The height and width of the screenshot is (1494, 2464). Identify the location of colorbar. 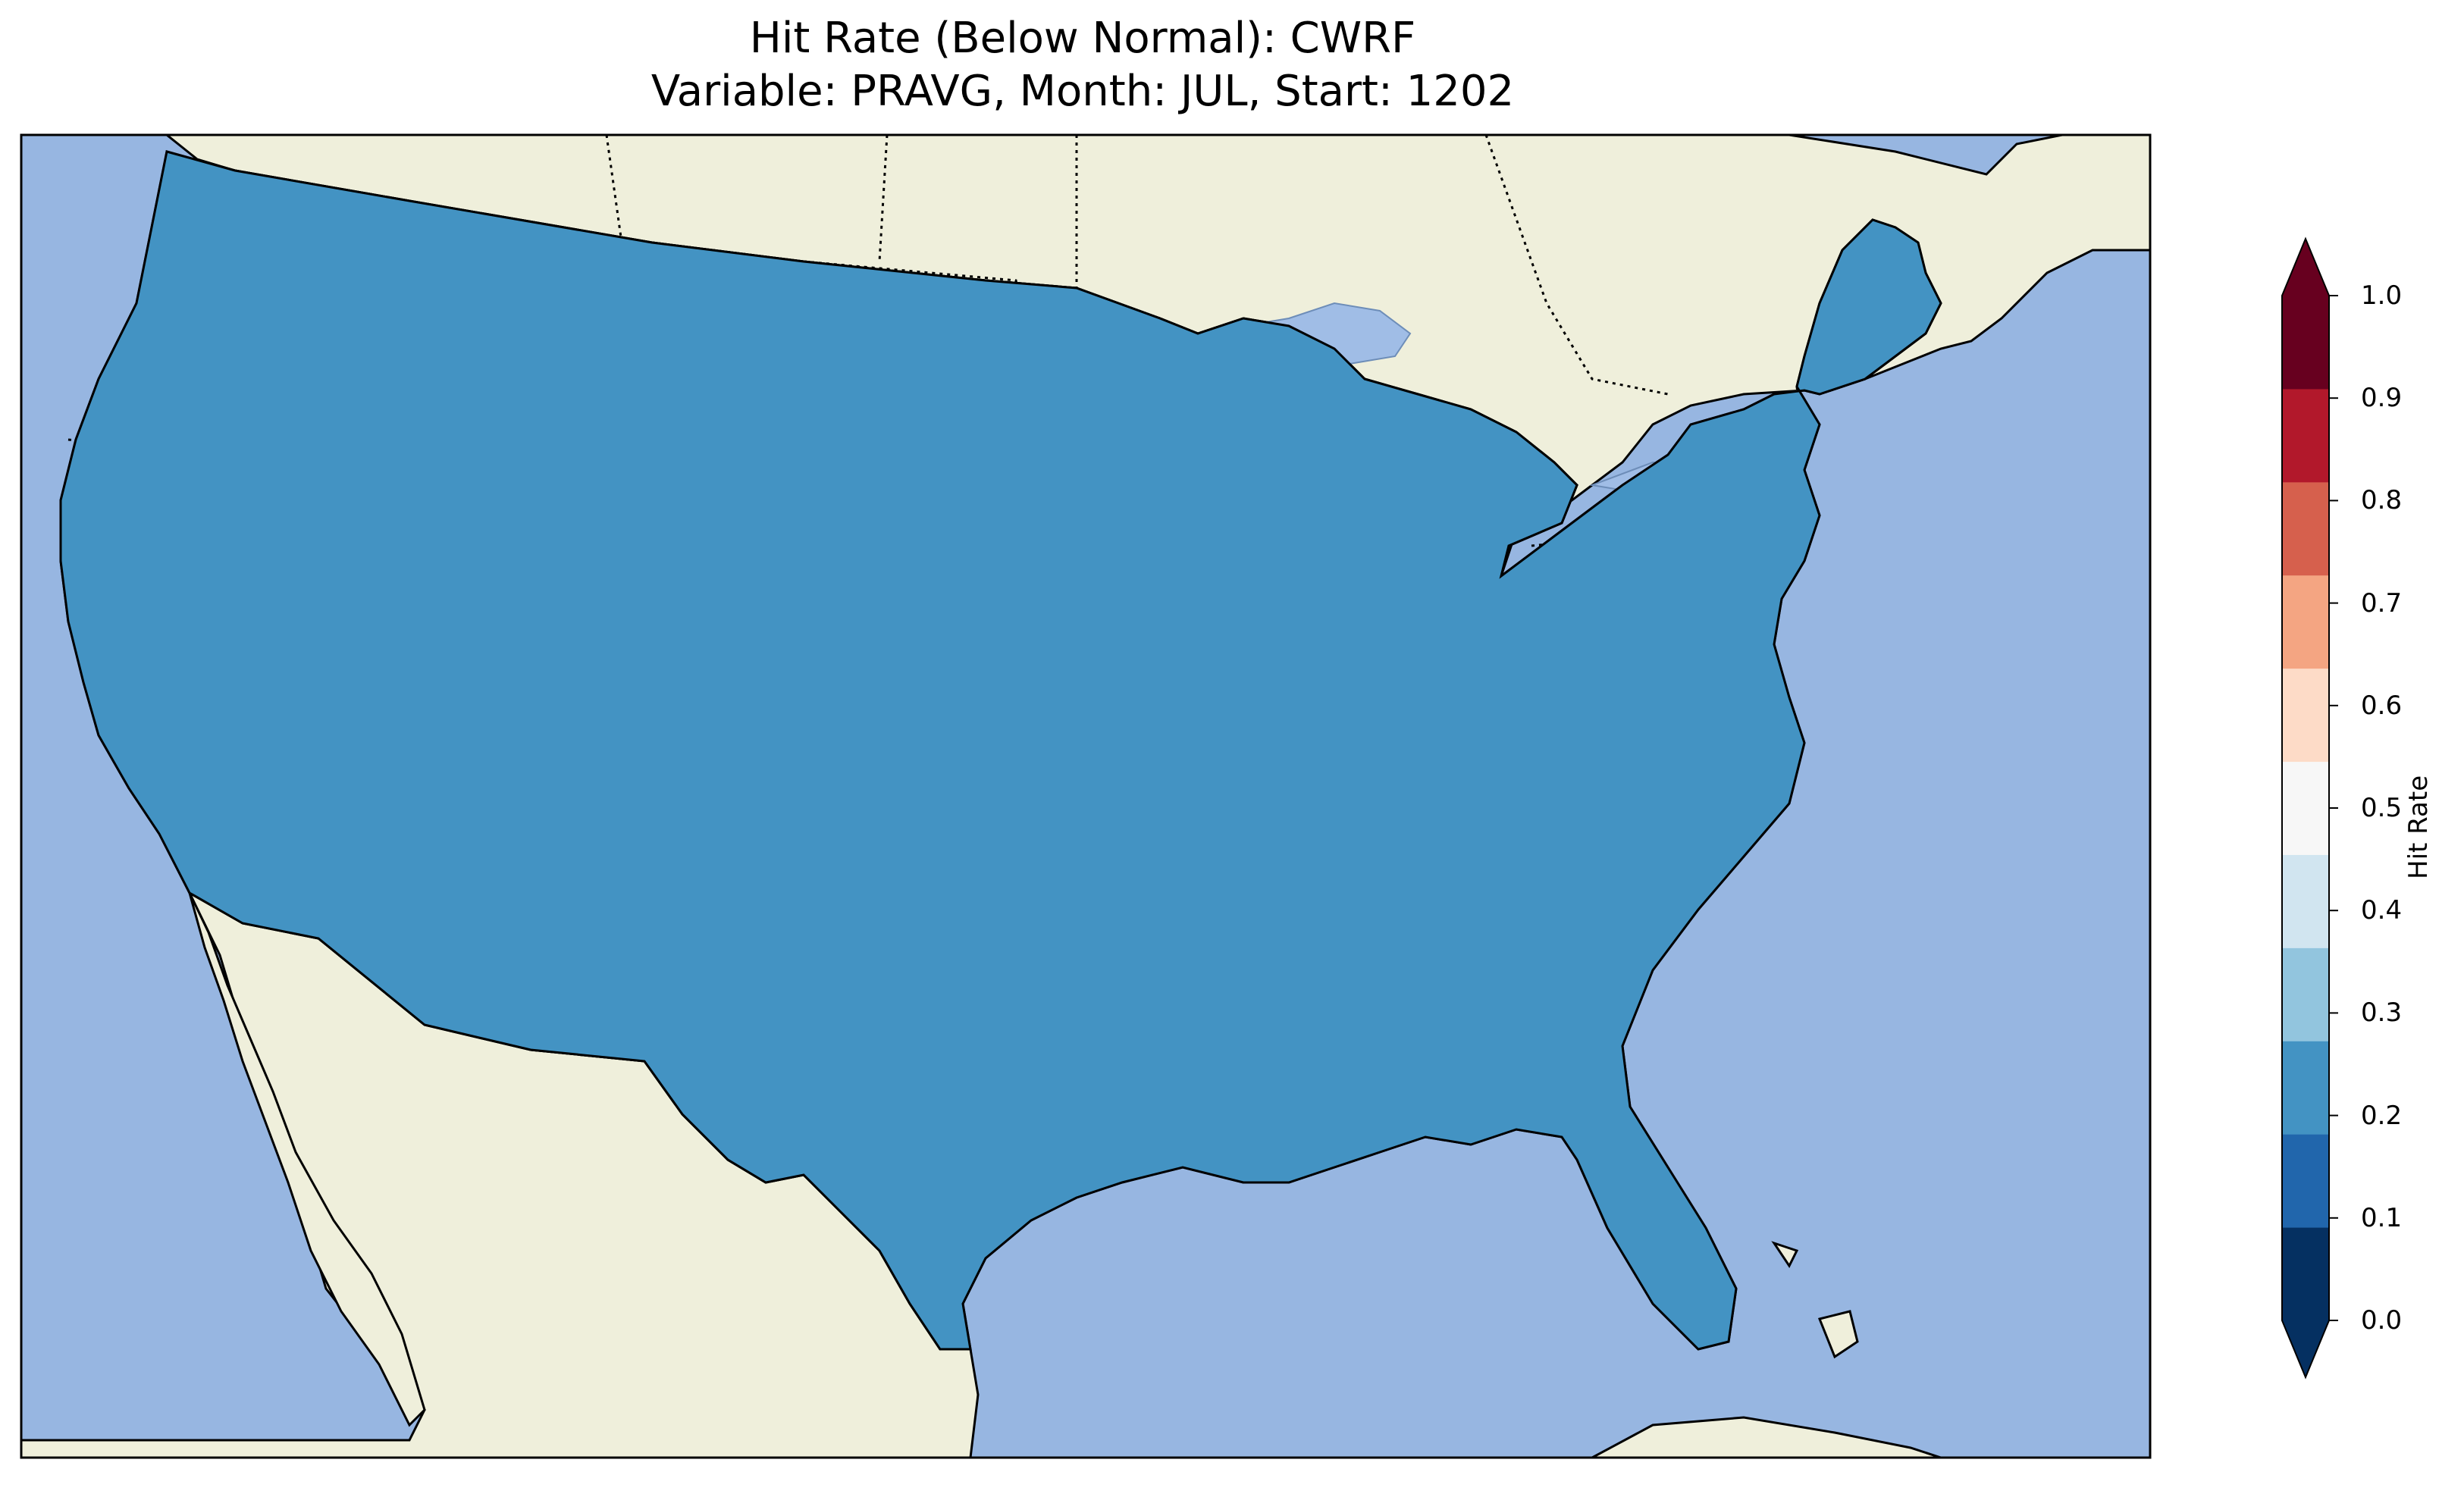
(2310, 808).